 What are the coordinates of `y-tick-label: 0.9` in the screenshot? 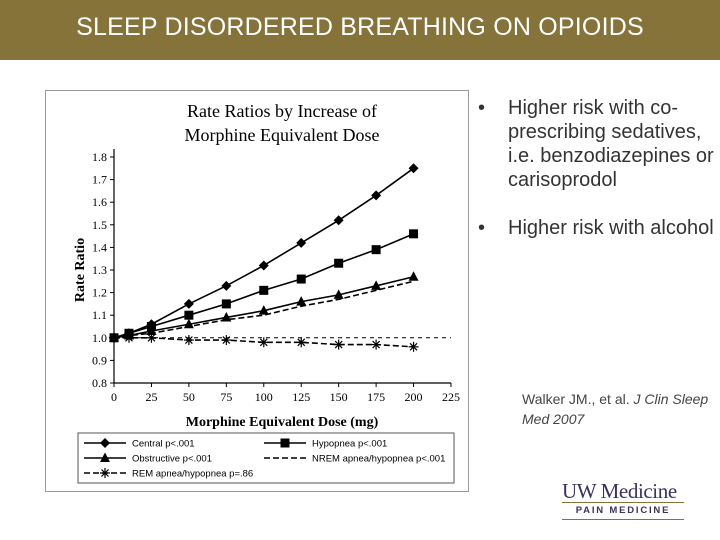 It's located at (99, 360).